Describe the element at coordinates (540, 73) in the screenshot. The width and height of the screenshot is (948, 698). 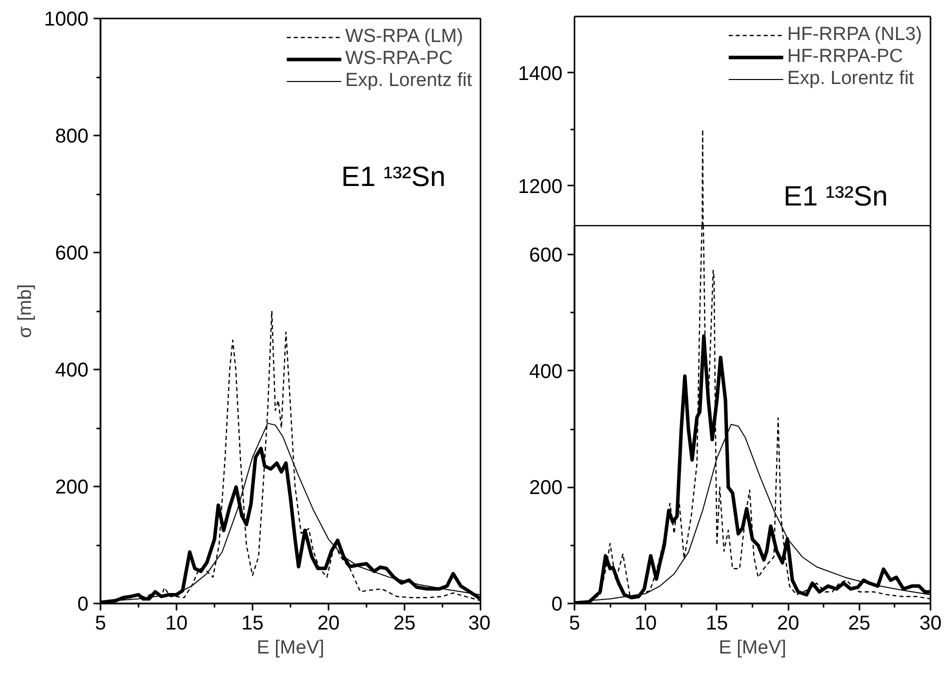
I see `y-tick-label: 1400` at that location.